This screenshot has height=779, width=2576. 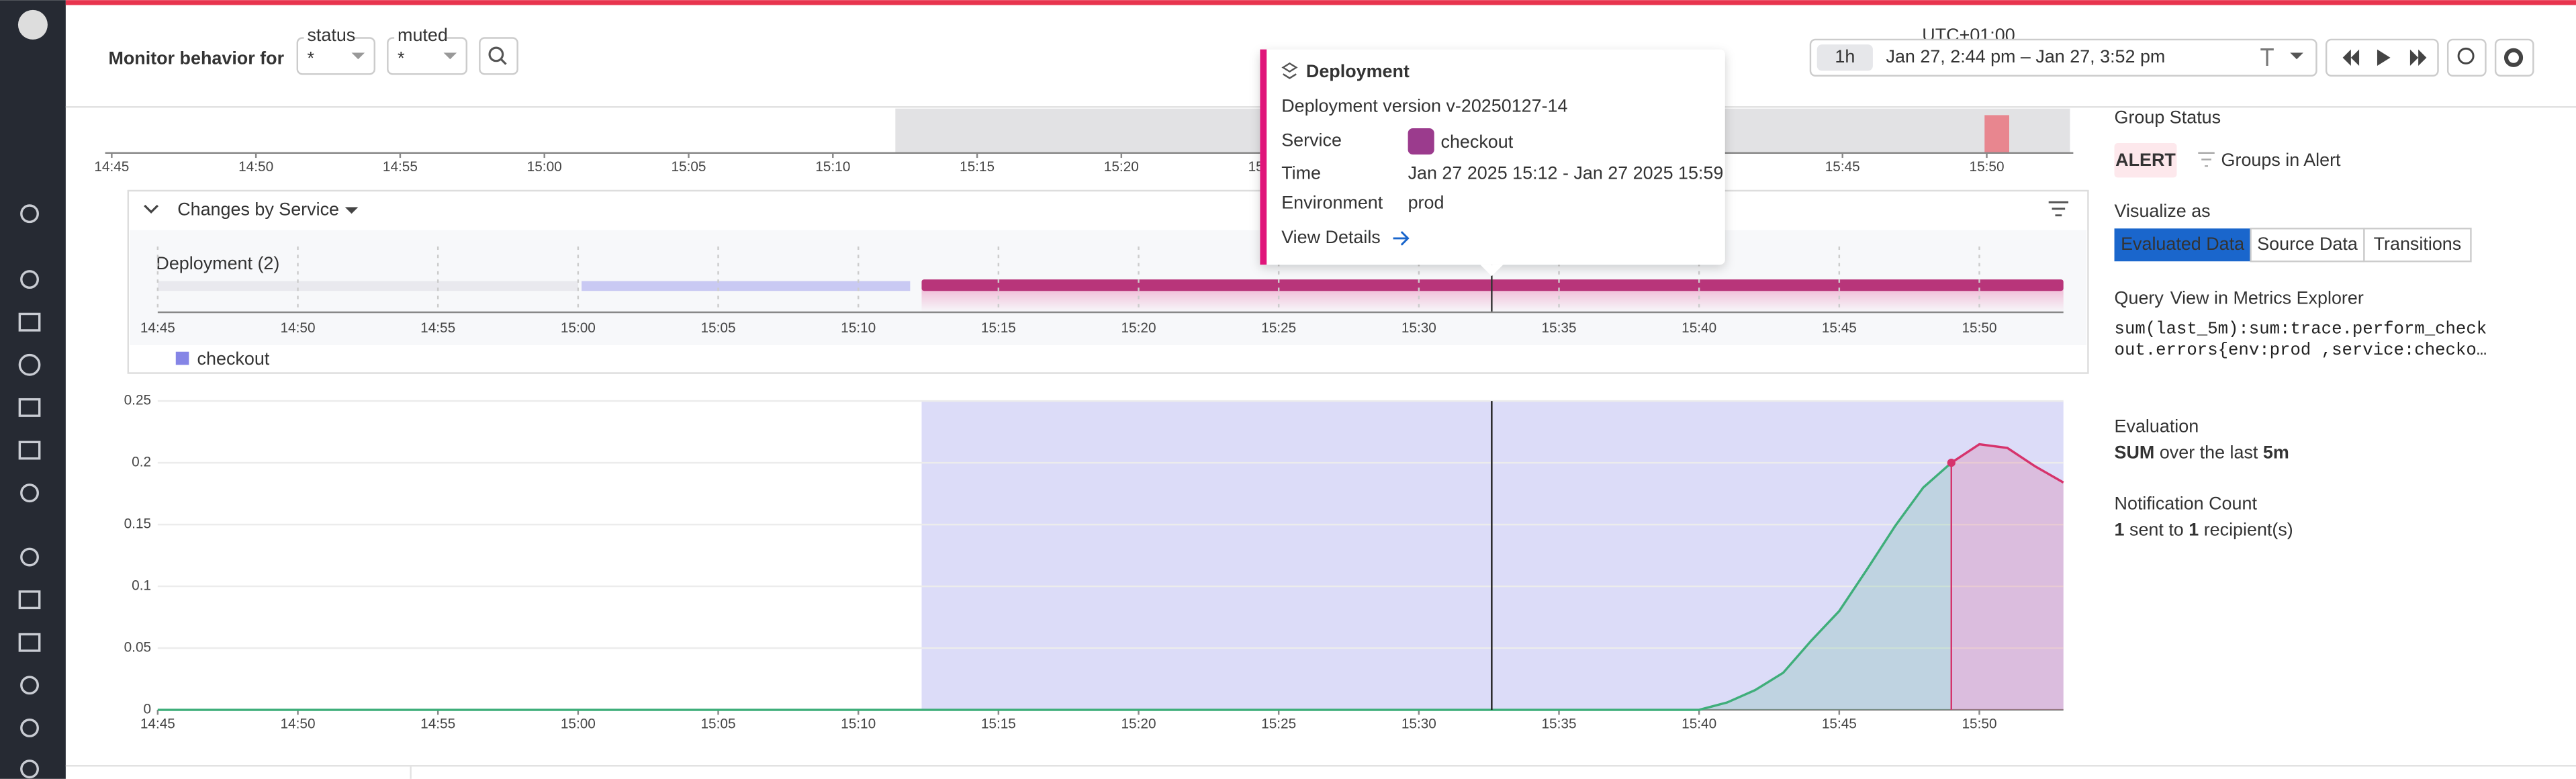 What do you see at coordinates (258, 209) in the screenshot?
I see `changes-title: Changes by Service` at bounding box center [258, 209].